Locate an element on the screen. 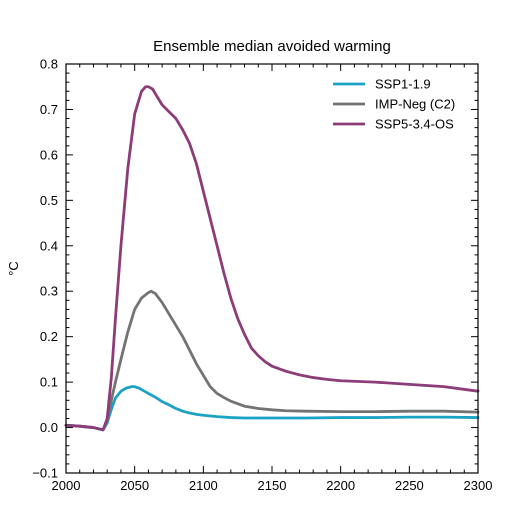 Image resolution: width=531 pixels, height=531 pixels. y-axis-label: °C is located at coordinates (13, 268).